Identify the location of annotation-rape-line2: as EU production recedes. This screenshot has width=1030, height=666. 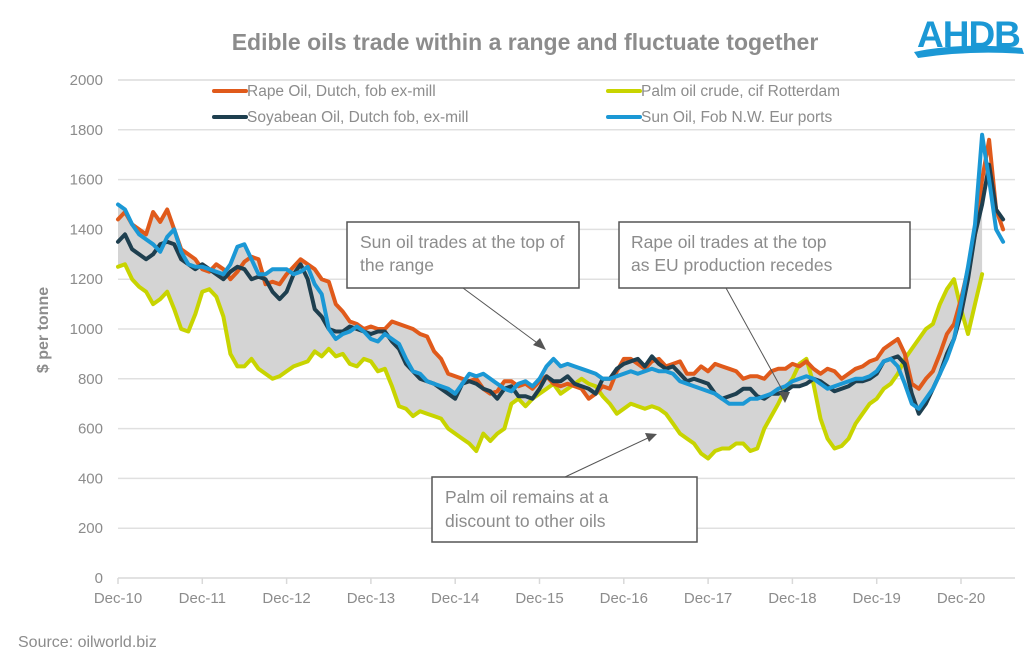
(732, 265).